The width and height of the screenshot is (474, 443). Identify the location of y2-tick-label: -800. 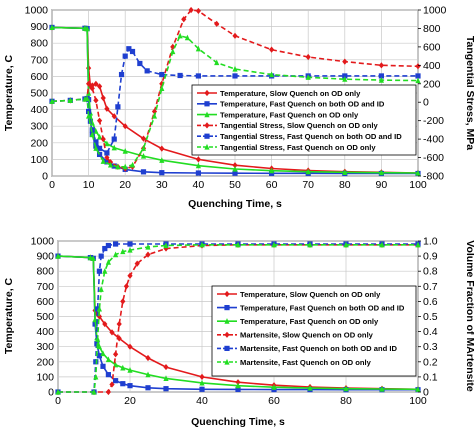
(433, 177).